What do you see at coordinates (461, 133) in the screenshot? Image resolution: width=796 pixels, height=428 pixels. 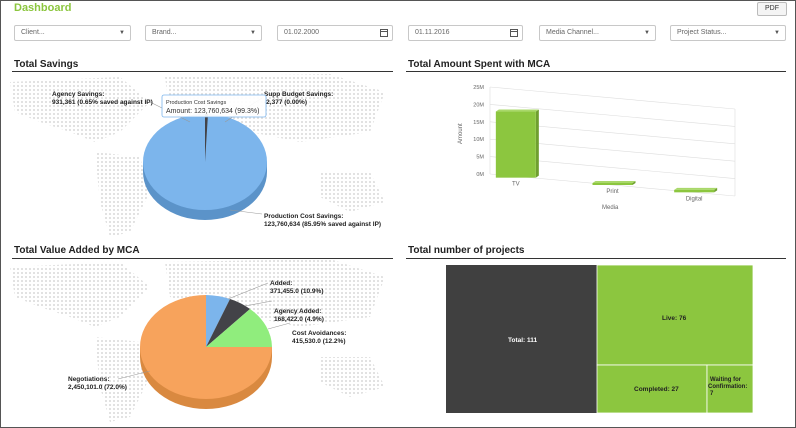 I see `y-axis-label: Amount` at bounding box center [461, 133].